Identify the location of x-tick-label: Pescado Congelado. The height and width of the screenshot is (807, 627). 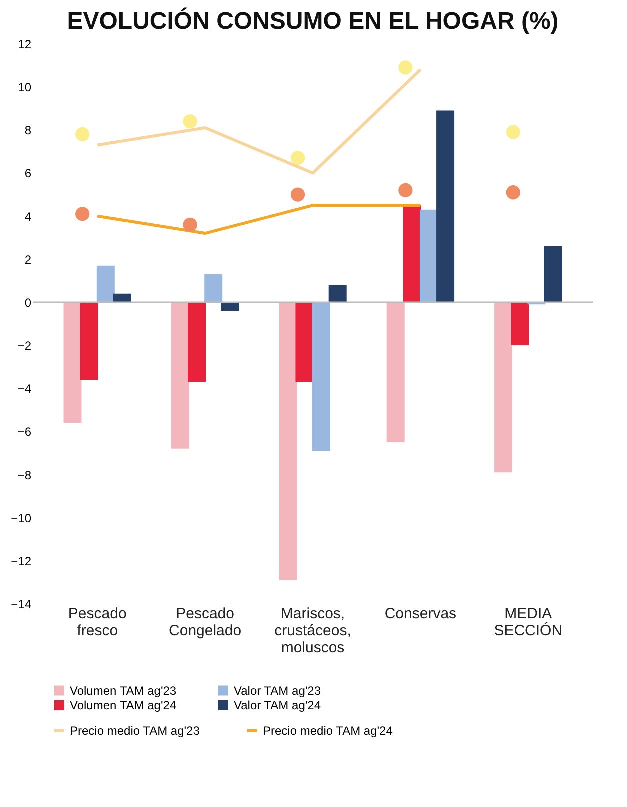
(205, 623).